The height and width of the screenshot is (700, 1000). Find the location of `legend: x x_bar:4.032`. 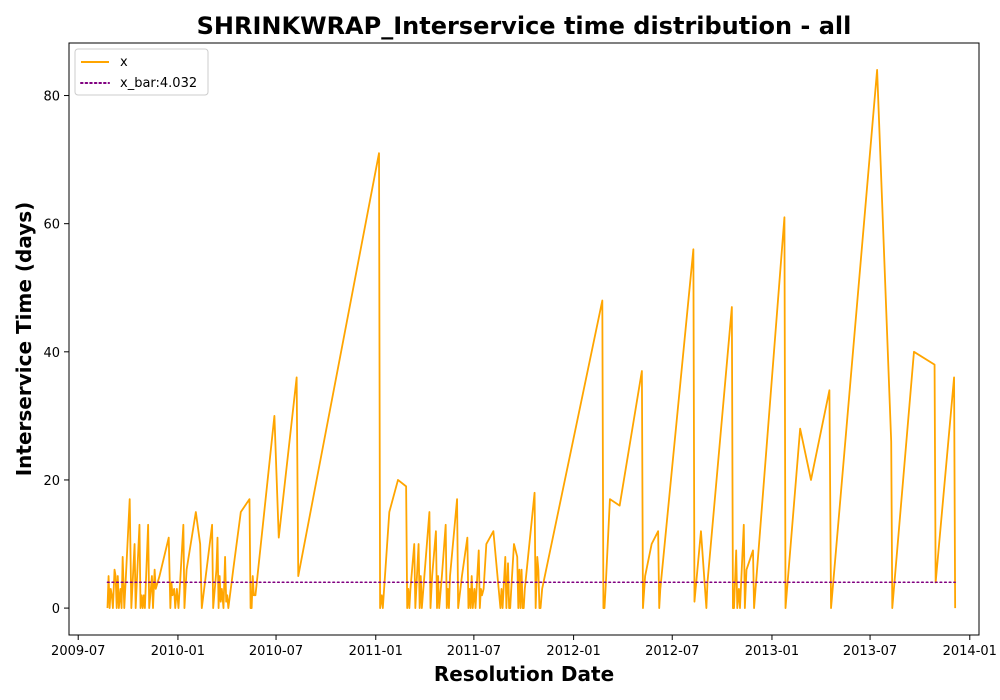

legend: x x_bar:4.032 is located at coordinates (141, 72).